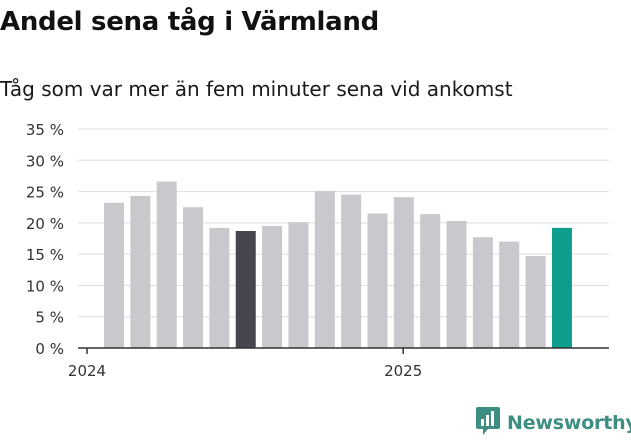  I want to click on y-tick-label: 30 %, so click(45, 161).